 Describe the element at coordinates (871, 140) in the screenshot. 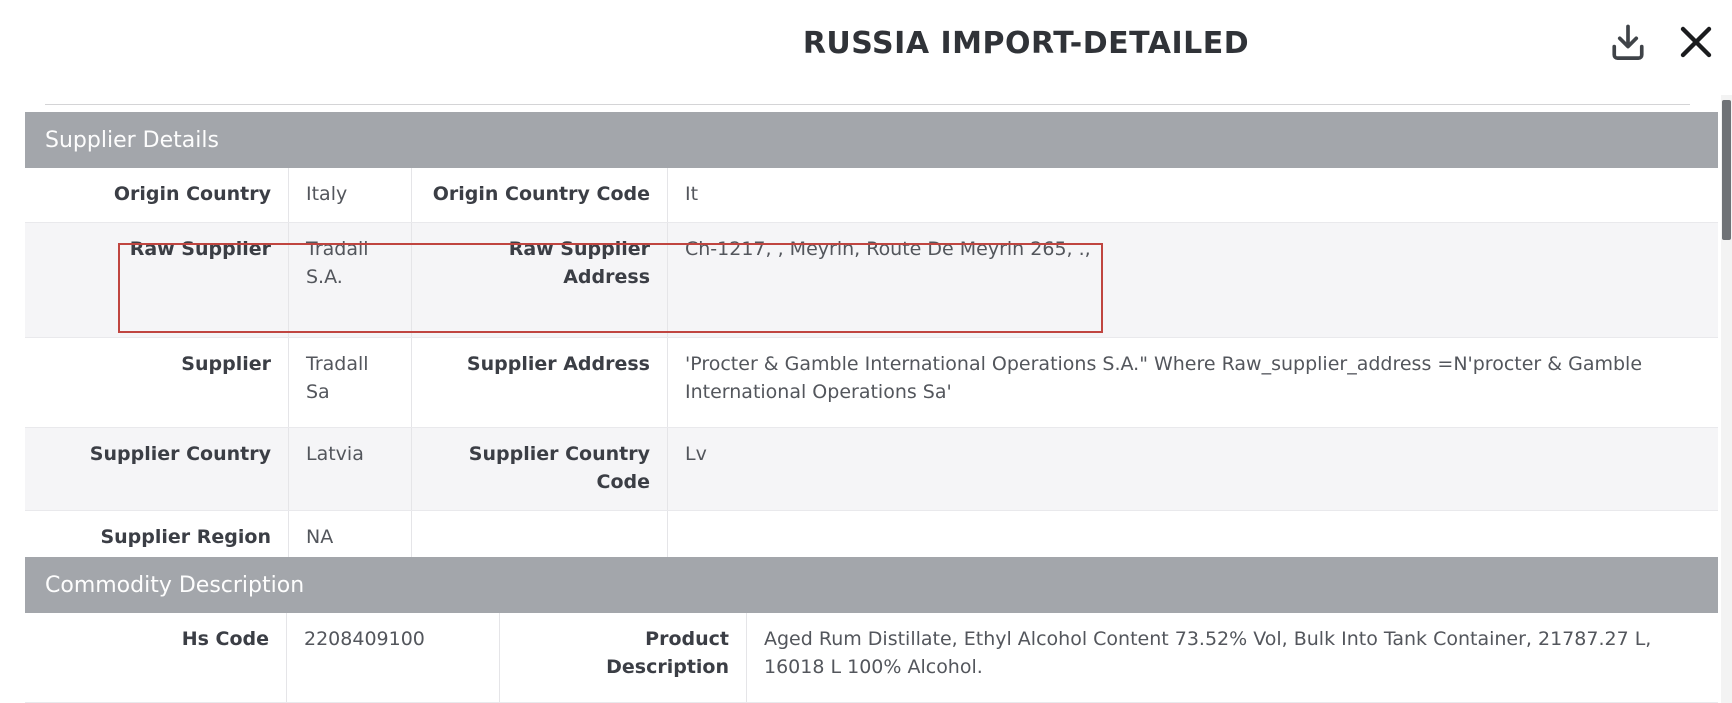

I see `section-header-supplier-details: Supplier Details` at that location.